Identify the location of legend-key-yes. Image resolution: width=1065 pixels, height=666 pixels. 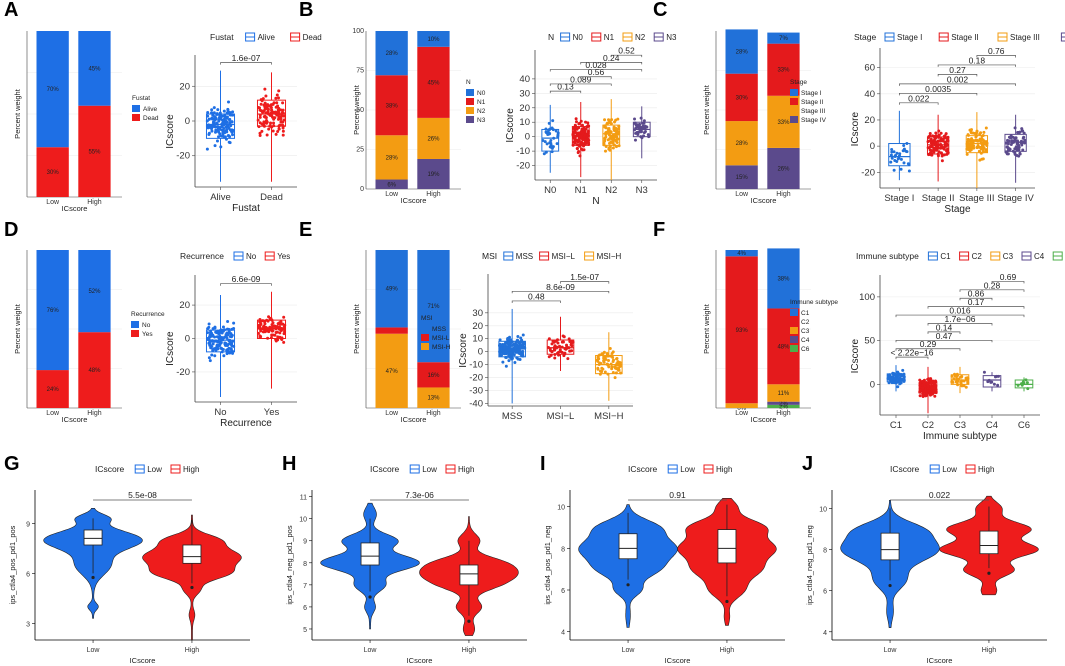
(135, 333).